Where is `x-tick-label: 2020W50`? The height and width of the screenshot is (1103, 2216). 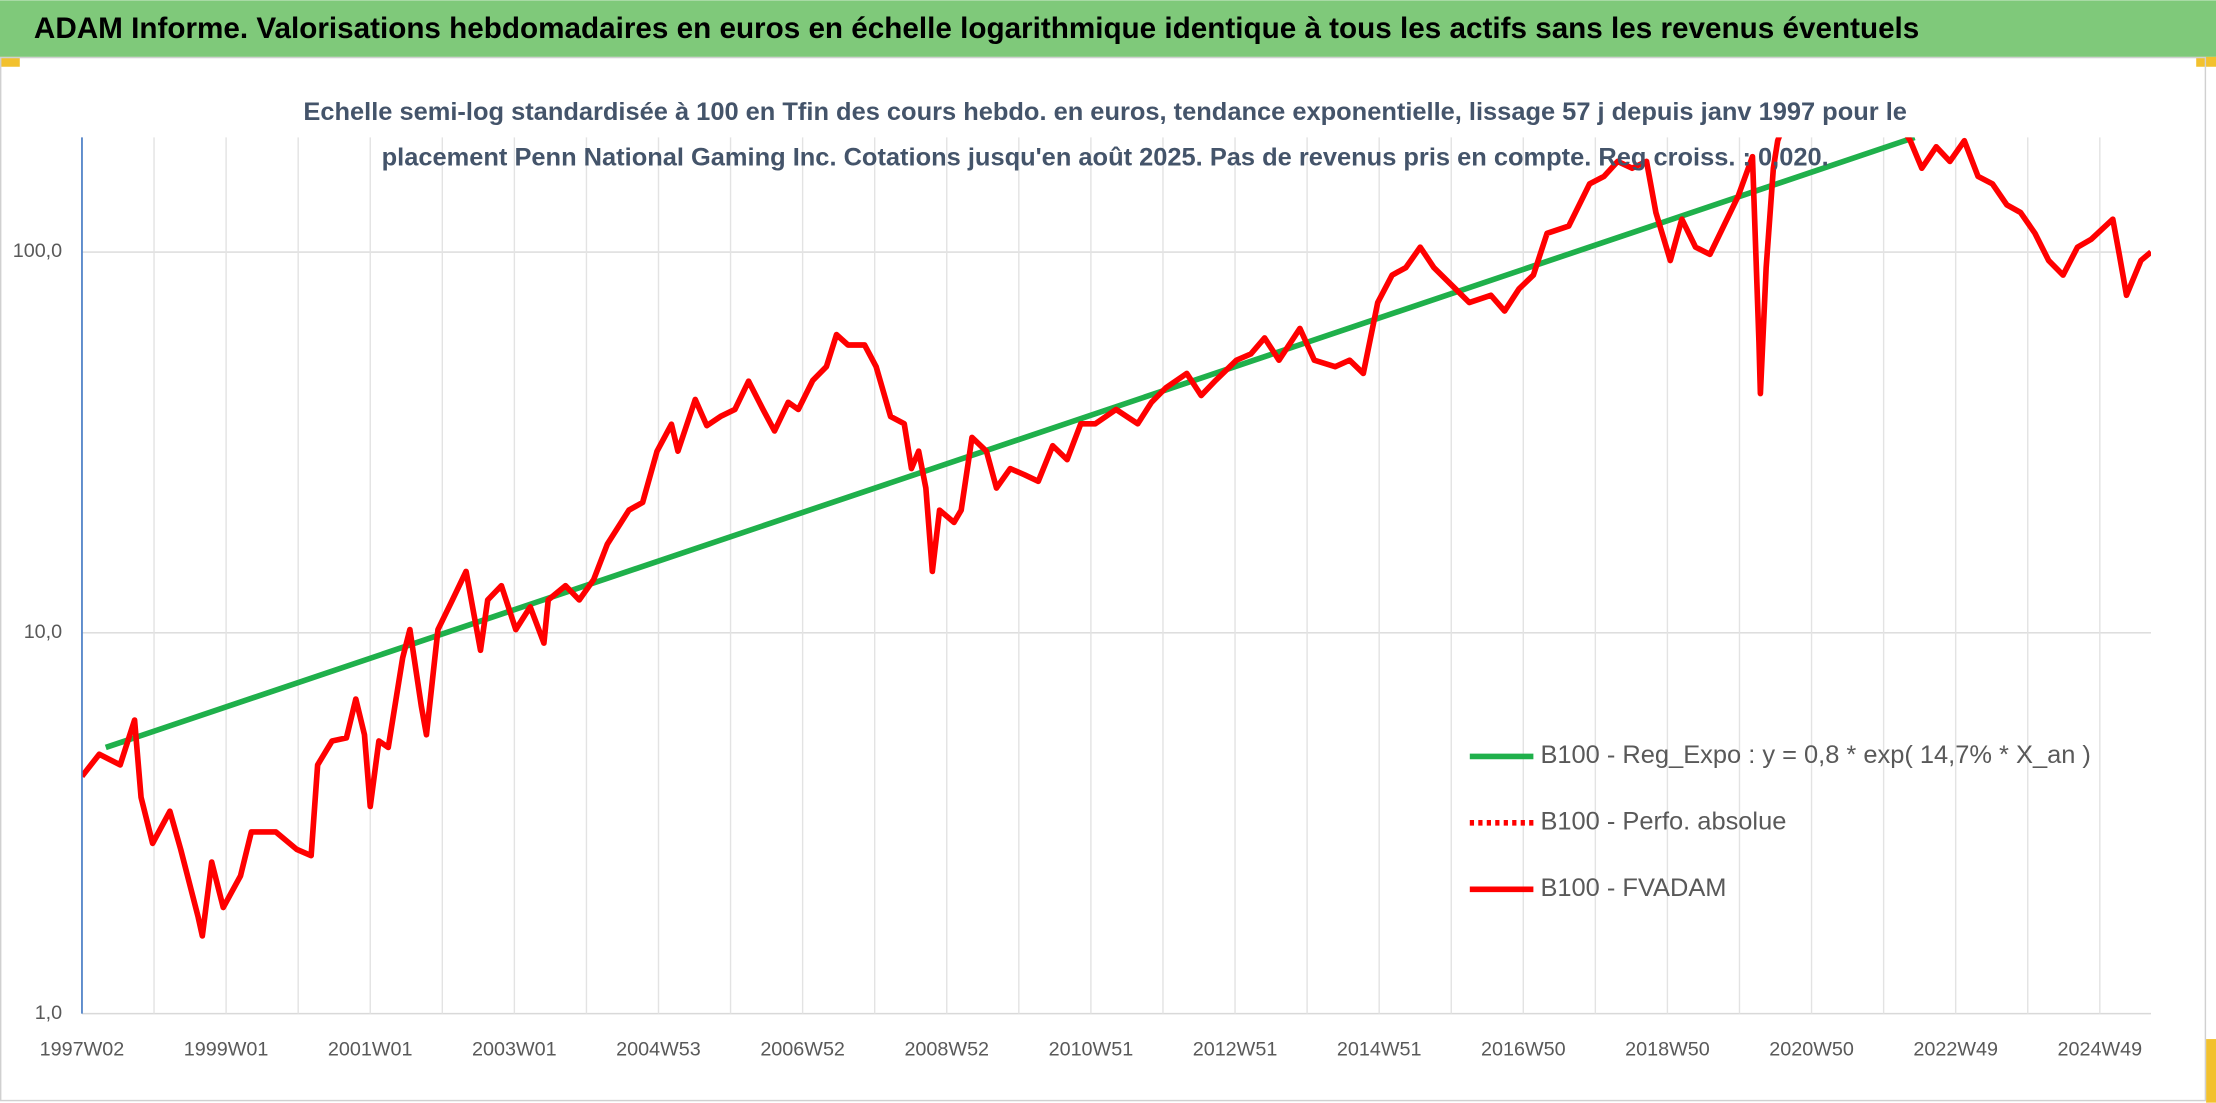 x-tick-label: 2020W50 is located at coordinates (1811, 1050).